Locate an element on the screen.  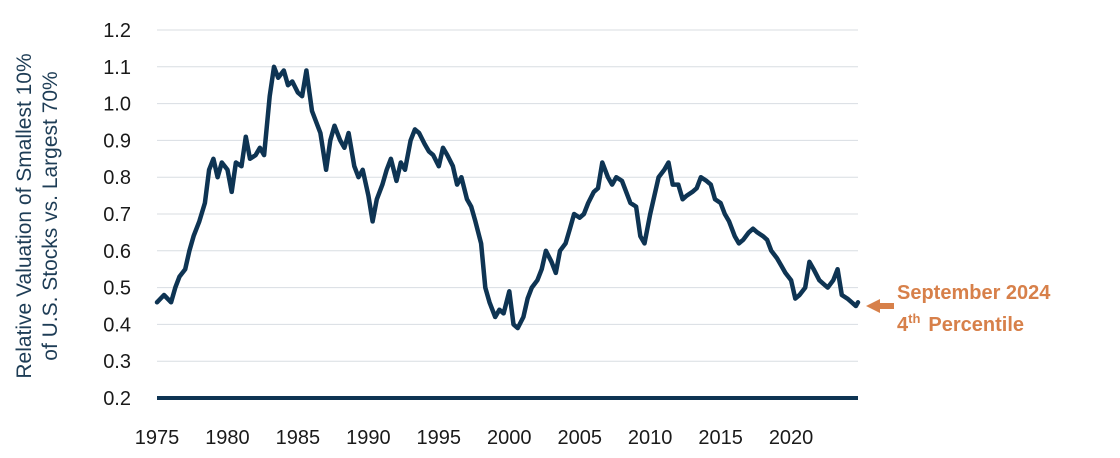
annotation-percentile-word: Percentile is located at coordinates (976, 325).